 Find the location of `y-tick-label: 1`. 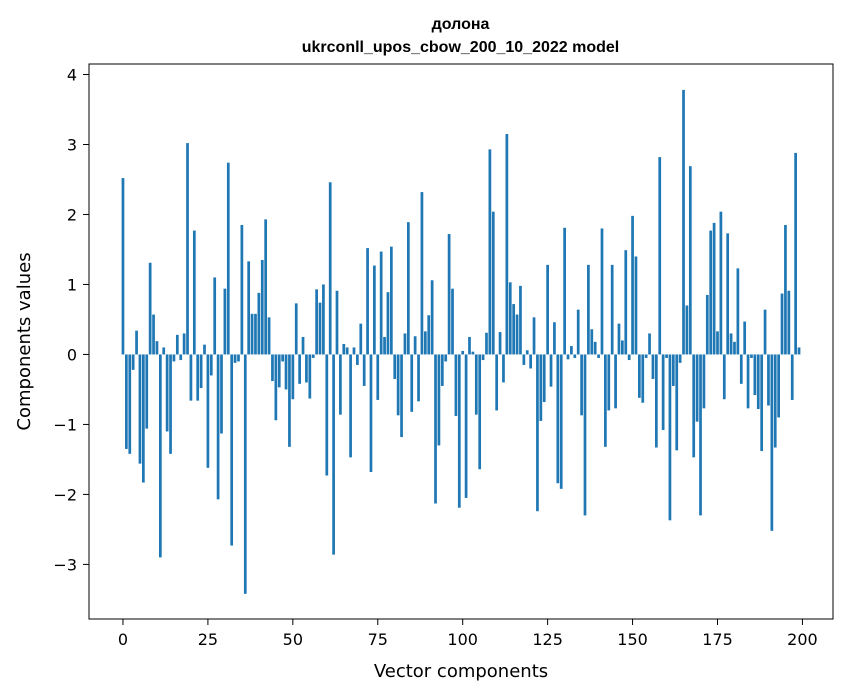

y-tick-label: 1 is located at coordinates (72, 284).